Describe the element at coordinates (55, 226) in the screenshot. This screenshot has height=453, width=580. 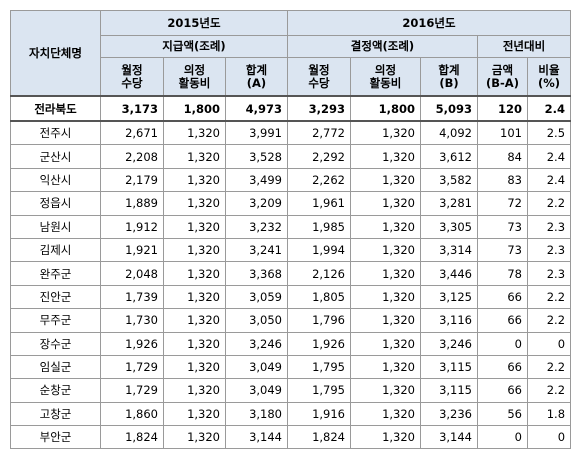
I see `region-name: 남원시` at that location.